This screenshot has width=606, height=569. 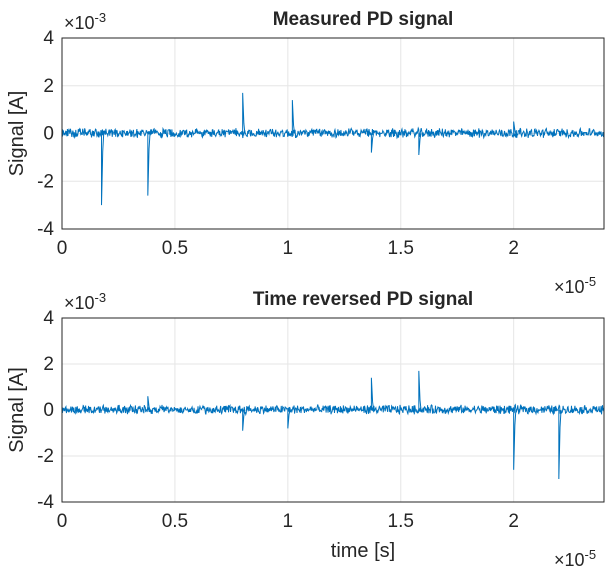 What do you see at coordinates (363, 551) in the screenshot?
I see `x-axis-label: time [s]` at bounding box center [363, 551].